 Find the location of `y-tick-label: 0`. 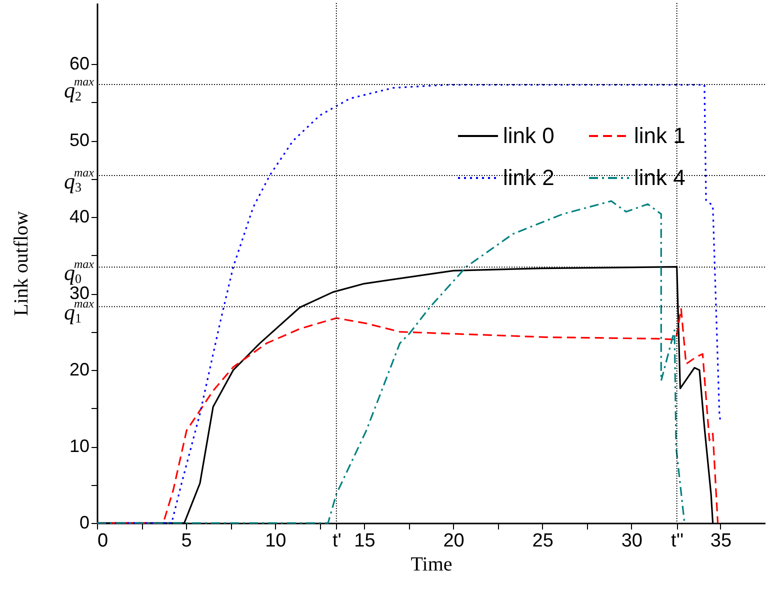

y-tick-label: 0 is located at coordinates (84, 522).